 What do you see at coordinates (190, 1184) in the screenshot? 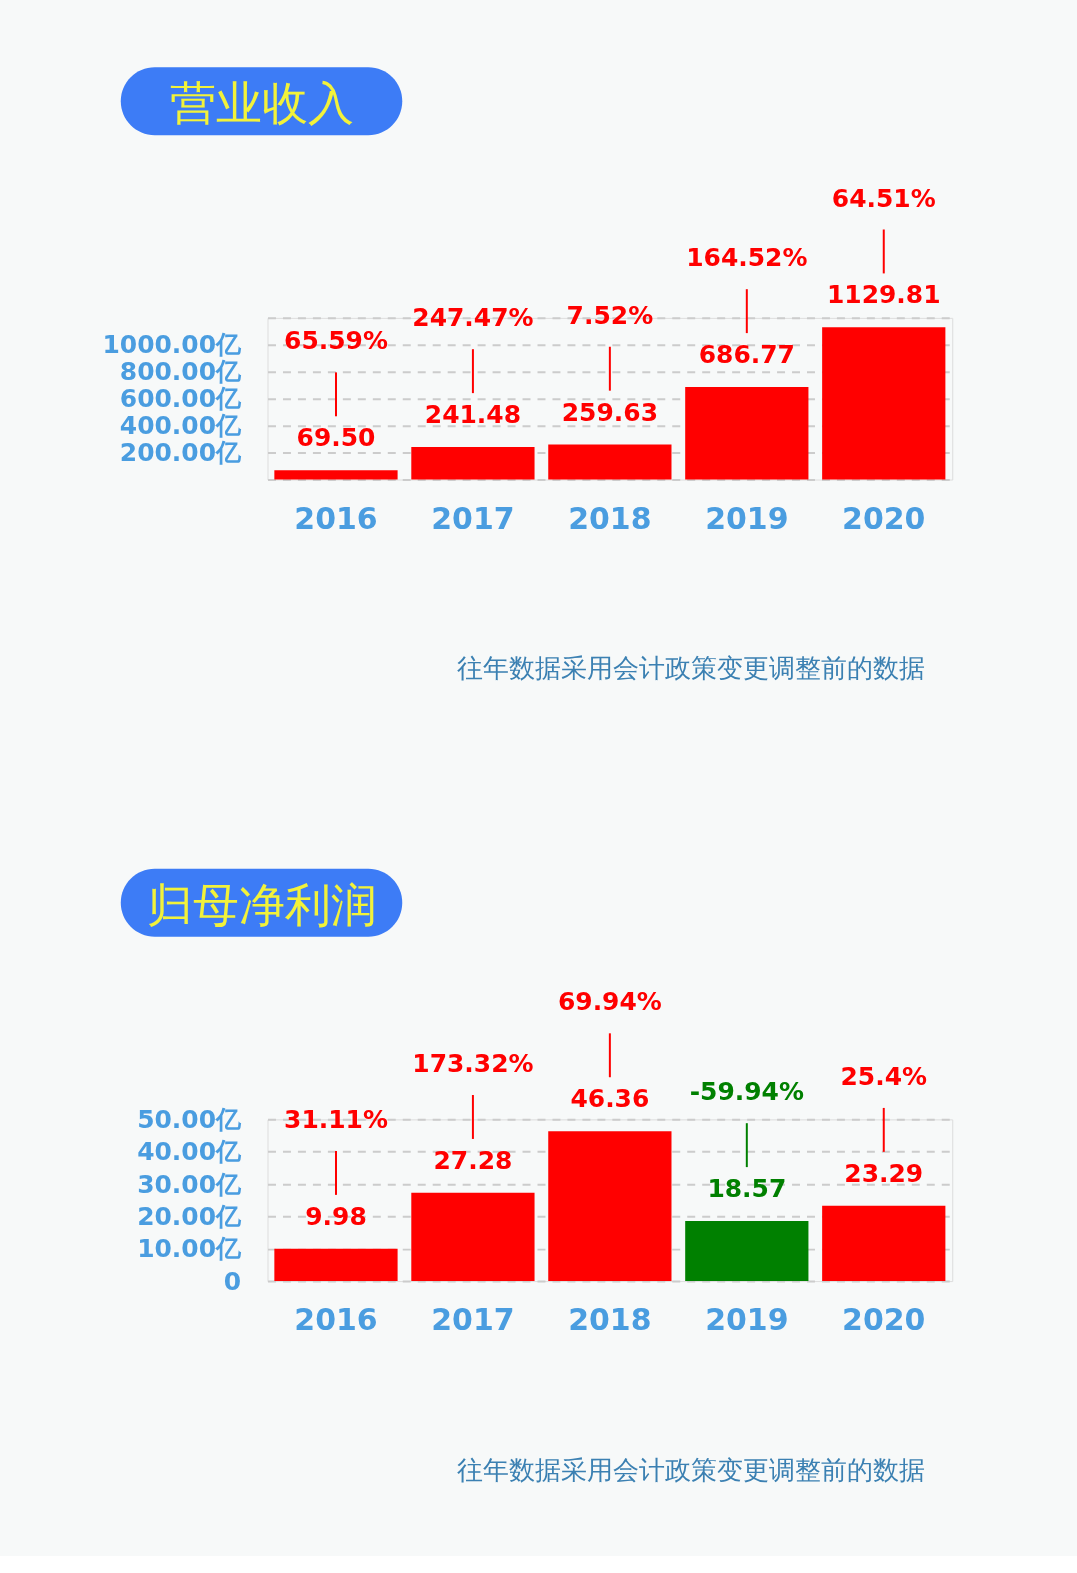
I see `y-tick-label: 30.00亿` at bounding box center [190, 1184].